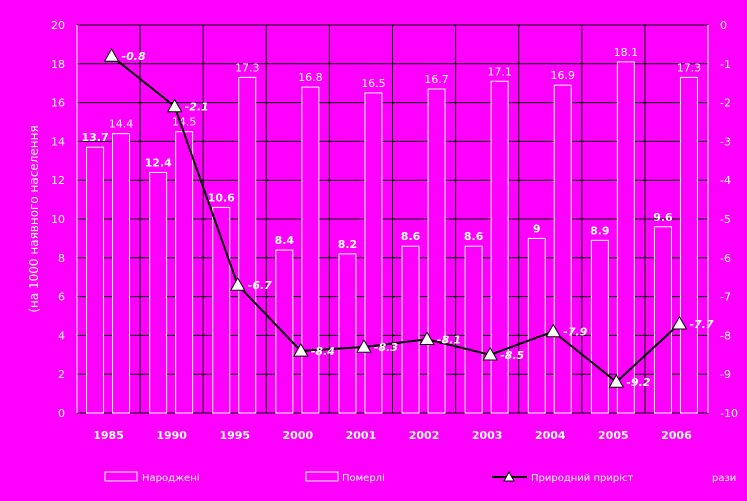  I want to click on legend-label-deaths: Померлі, so click(363, 478).